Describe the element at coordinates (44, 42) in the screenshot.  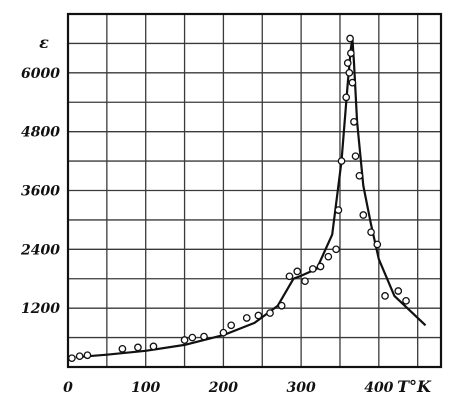
I see `y-axis-label: ε` at that location.